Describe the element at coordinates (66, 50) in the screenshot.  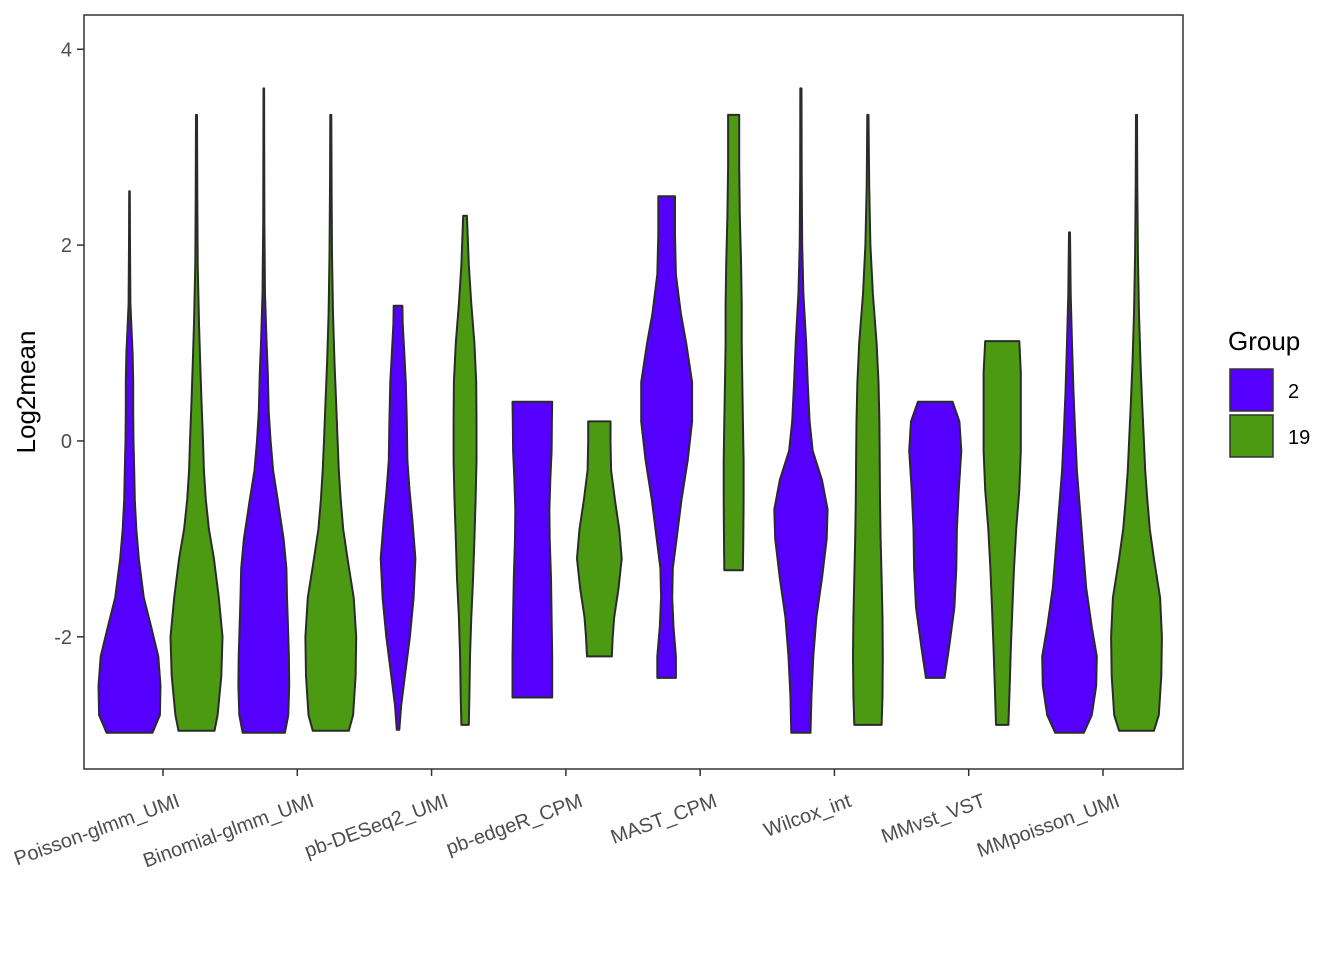
I see `y-tick-label: 4` at that location.